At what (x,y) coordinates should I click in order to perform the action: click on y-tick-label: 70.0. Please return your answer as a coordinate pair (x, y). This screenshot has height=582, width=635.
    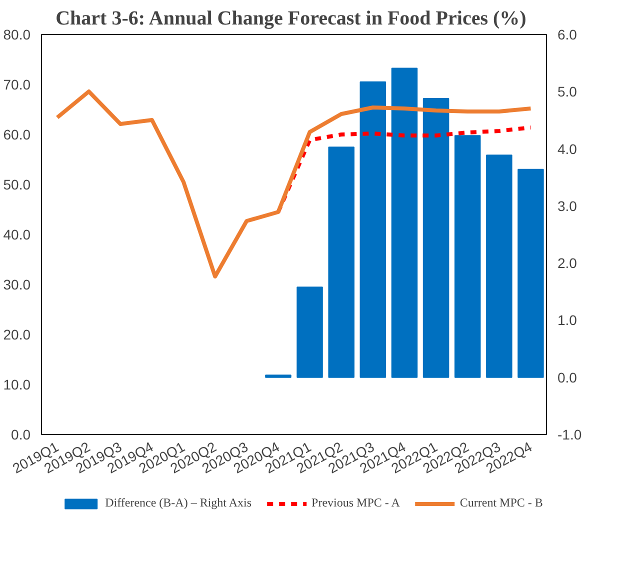
    Looking at the image, I should click on (17, 84).